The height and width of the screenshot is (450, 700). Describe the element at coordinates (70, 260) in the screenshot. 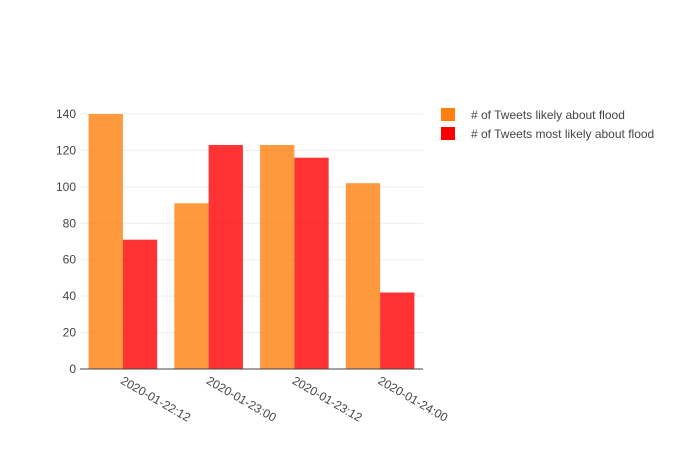

I see `y-tick-label: 60` at that location.